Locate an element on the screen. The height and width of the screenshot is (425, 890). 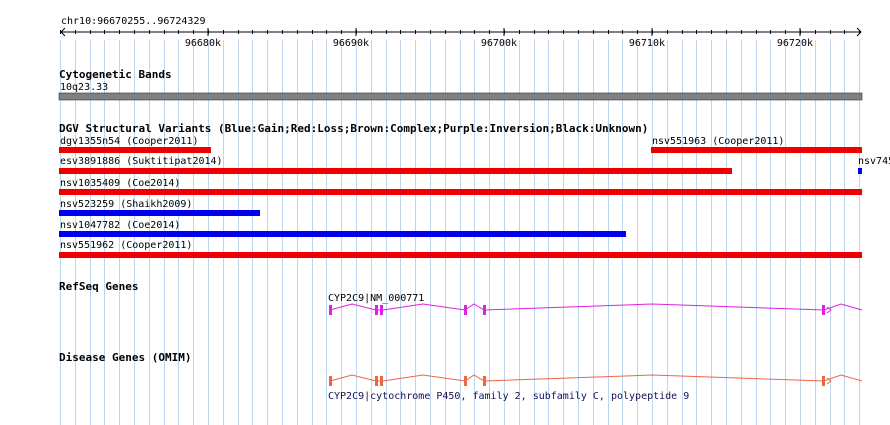
variant-label: nsv551963 (Cooper2011) is located at coordinates (718, 141).